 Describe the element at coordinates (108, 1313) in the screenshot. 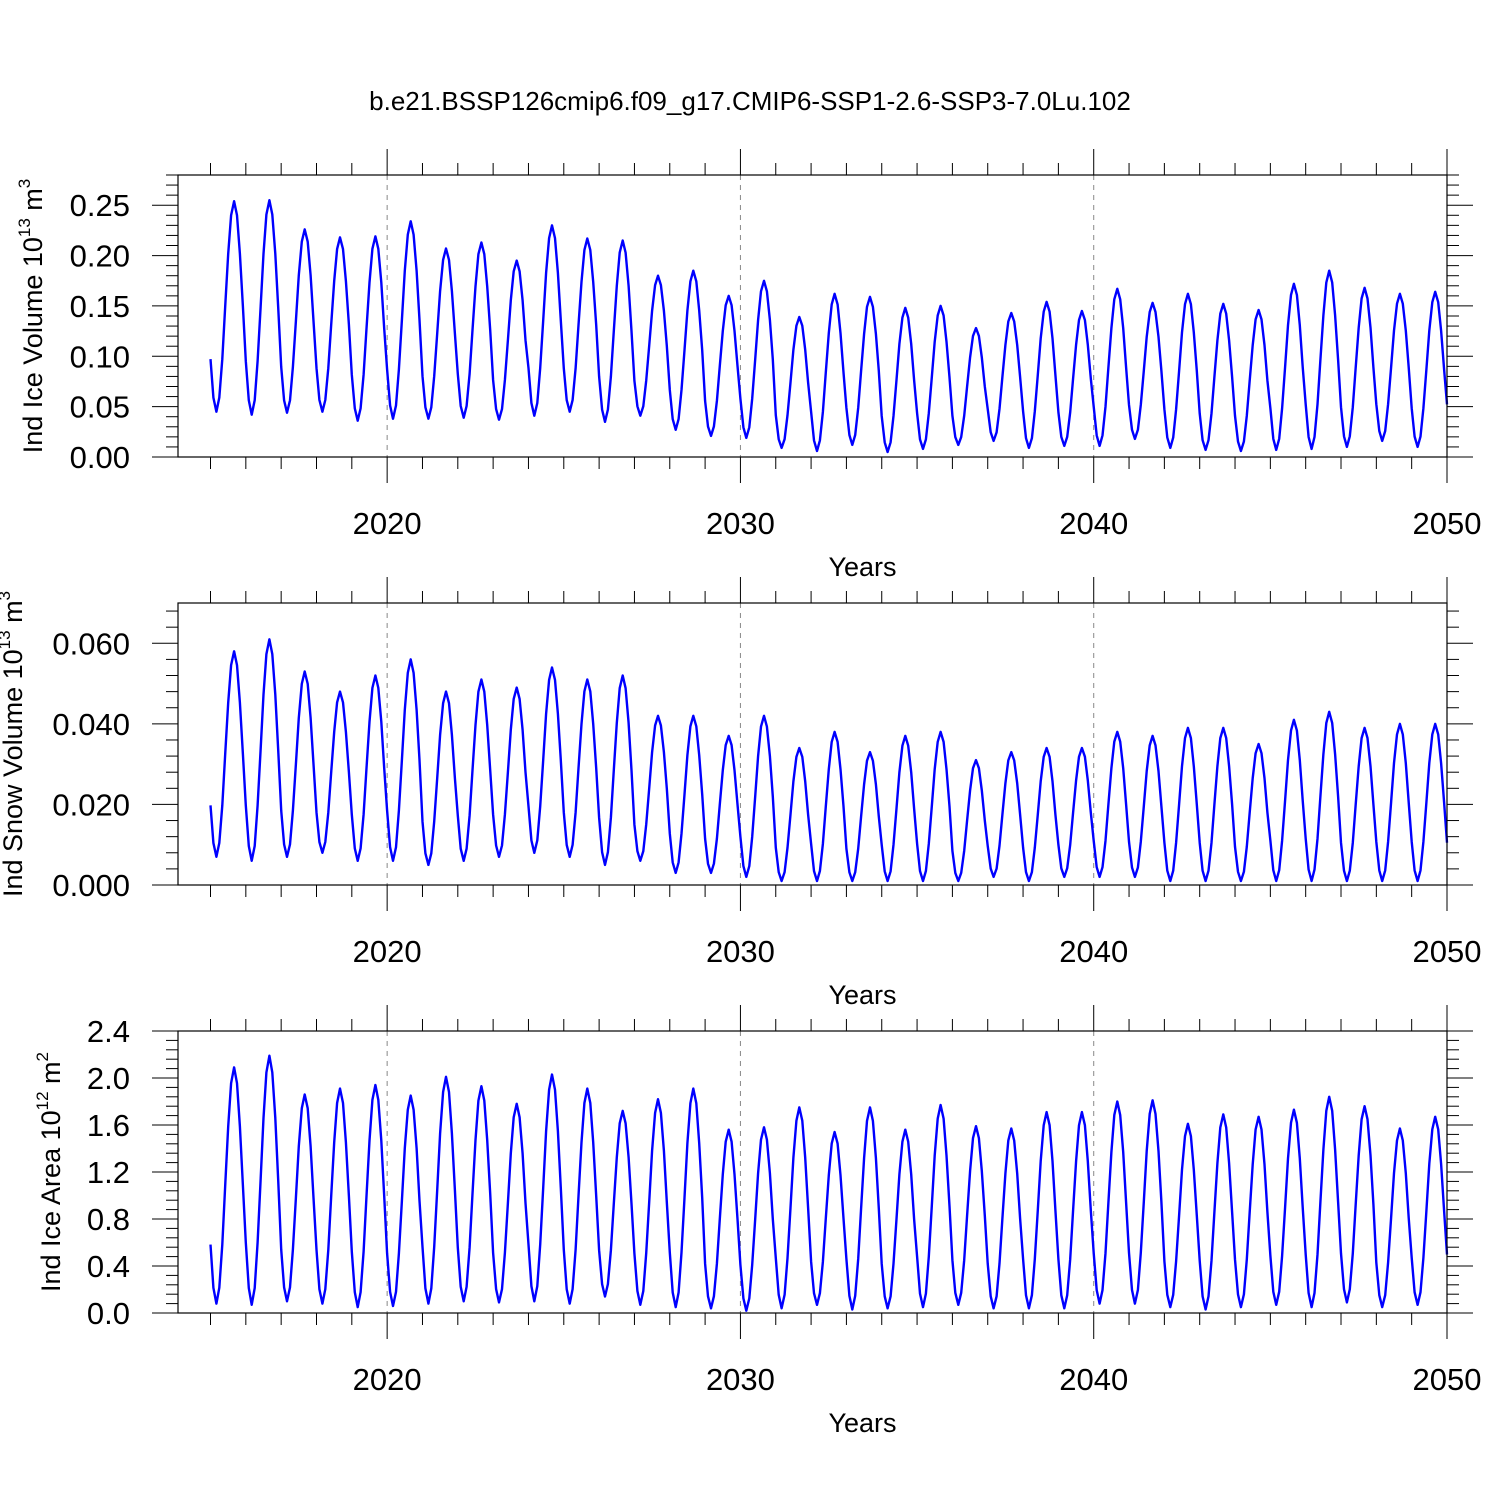

I see `y-tick-label: 0.0` at that location.